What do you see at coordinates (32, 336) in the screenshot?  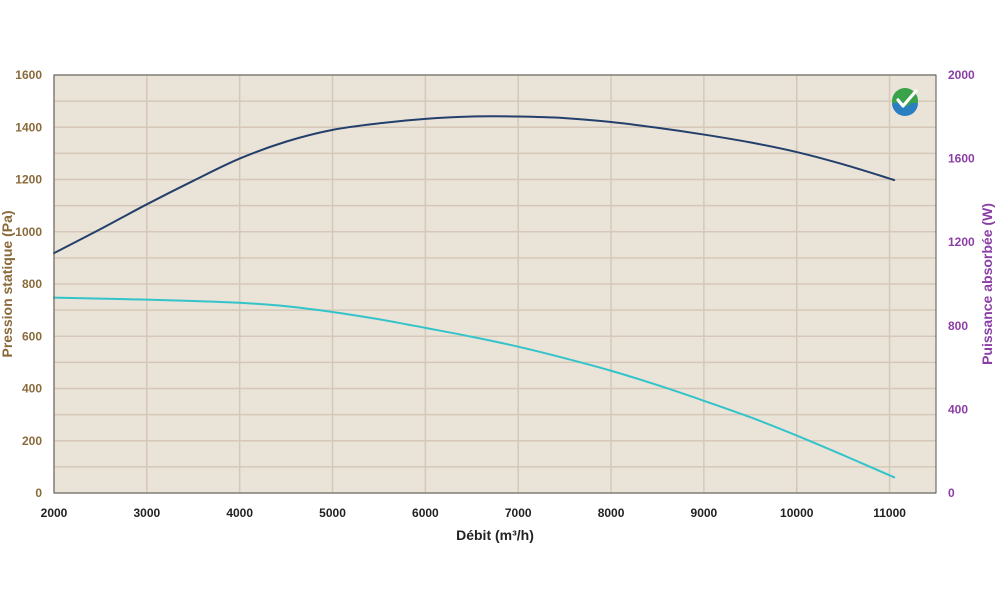 I see `y-tick-label: 600` at bounding box center [32, 336].